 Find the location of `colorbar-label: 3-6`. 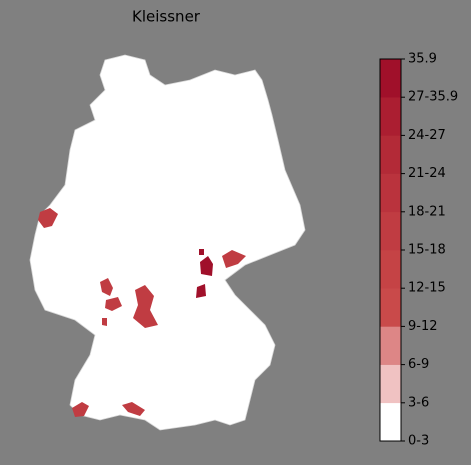

colorbar-label: 3-6 is located at coordinates (418, 402).